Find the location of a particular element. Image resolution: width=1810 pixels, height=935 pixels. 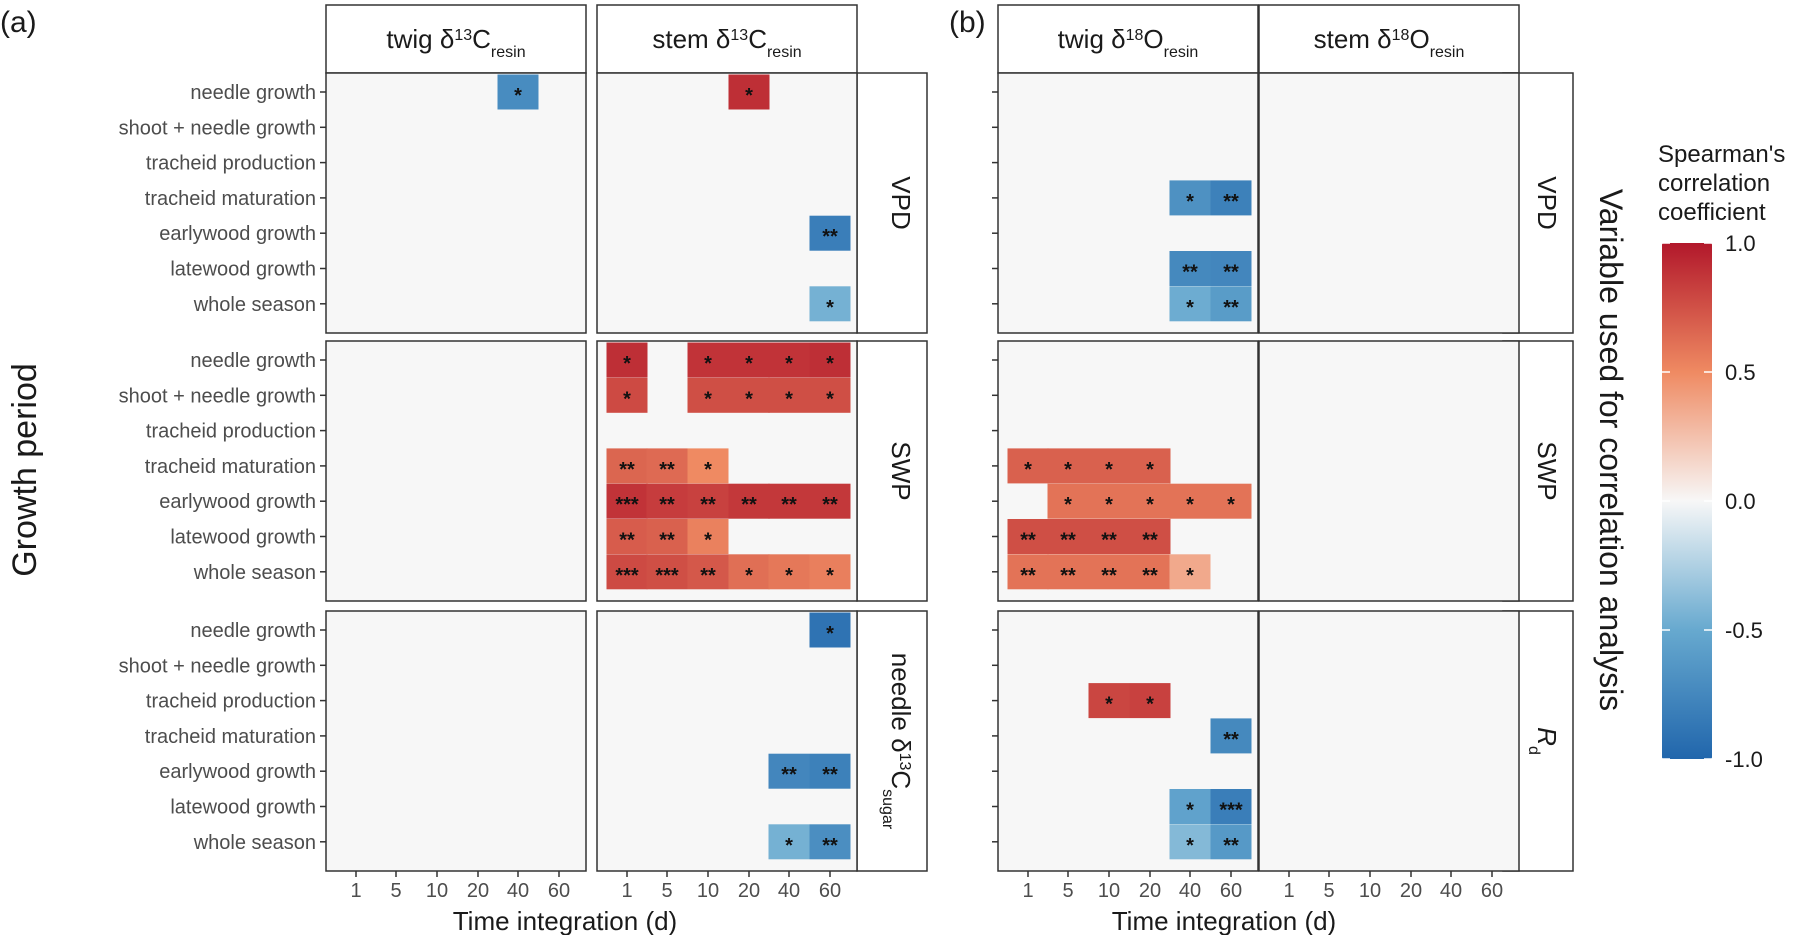

legend-tick-label: -1.0 is located at coordinates (1744, 759).